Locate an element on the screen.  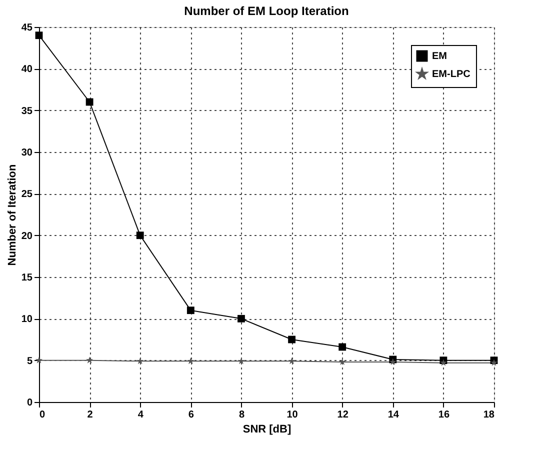
y-tick-label: 25 is located at coordinates (27, 194).